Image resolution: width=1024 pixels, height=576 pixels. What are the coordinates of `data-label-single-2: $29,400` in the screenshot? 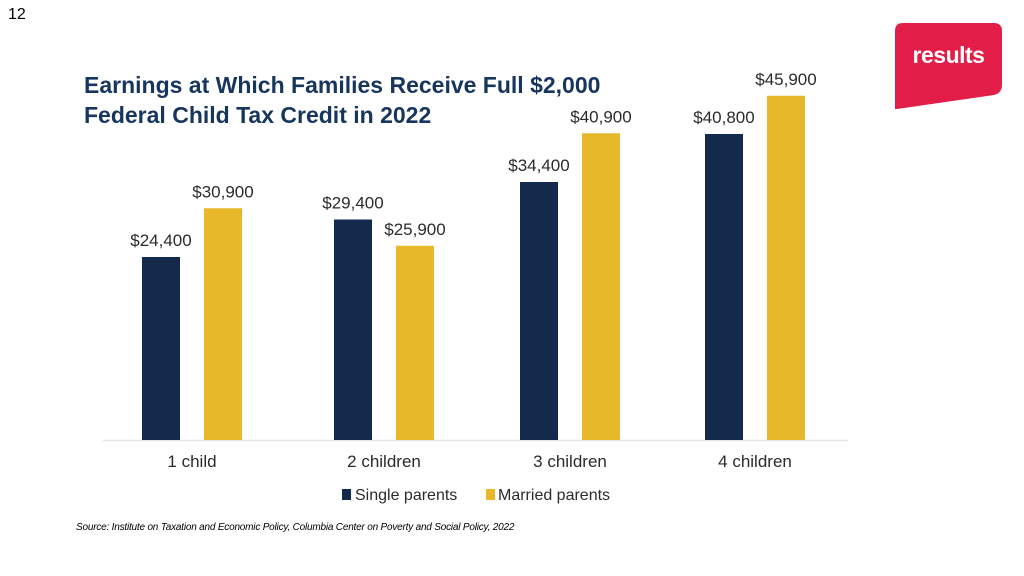 It's located at (352, 203).